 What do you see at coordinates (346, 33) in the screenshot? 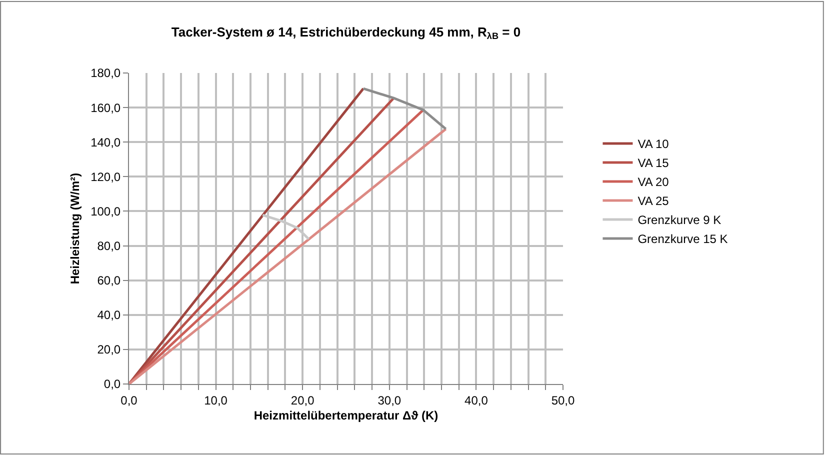
I see `chart-title: Tacker-System ø 14, Estrichüberdeckung 45 mm, R$_{λB}$ = 0` at bounding box center [346, 33].